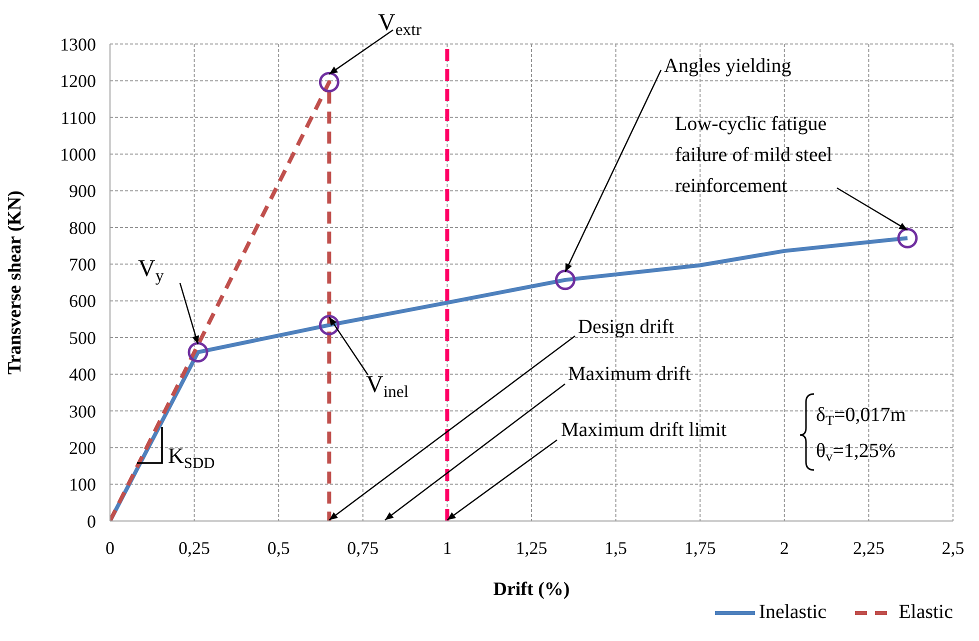 This screenshot has width=979, height=641. What do you see at coordinates (78, 81) in the screenshot?
I see `y-tick-label: 1200` at bounding box center [78, 81].